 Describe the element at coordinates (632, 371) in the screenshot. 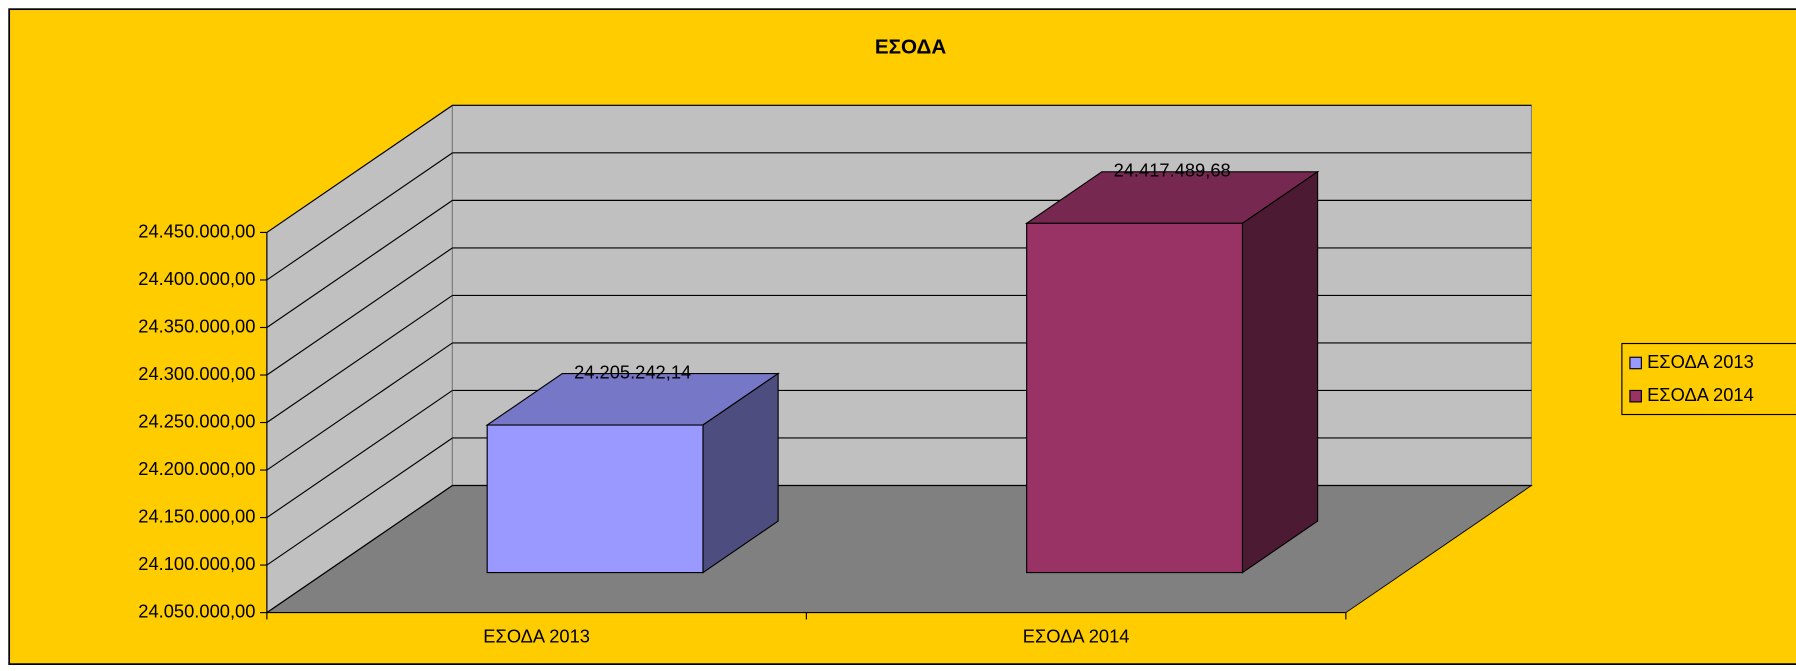

I see `data-label: 24.205.242,14` at that location.